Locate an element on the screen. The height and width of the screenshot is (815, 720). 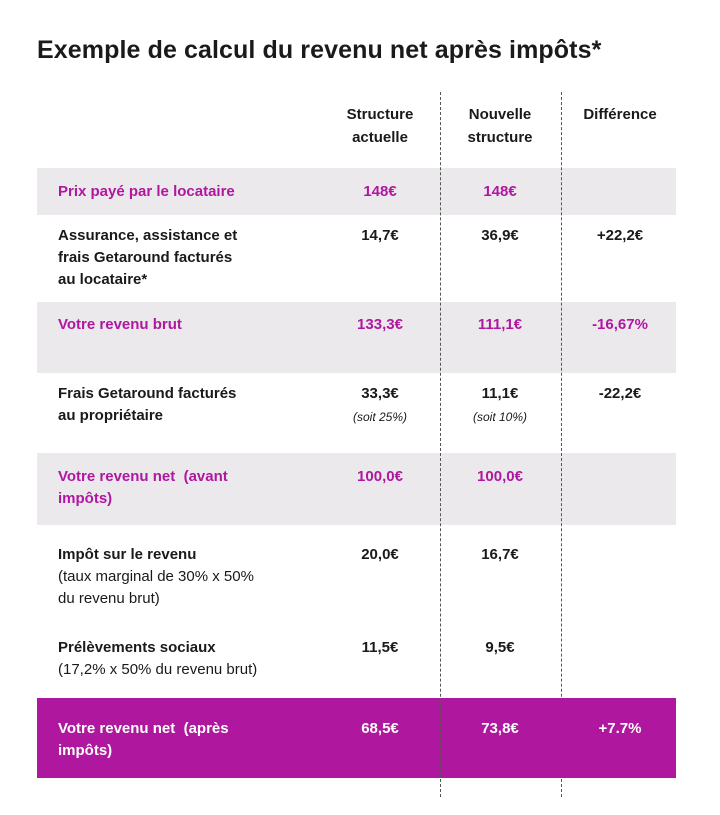
row-label-net-before-tax: Votre revenu net (avant impôts) is located at coordinates (143, 487).